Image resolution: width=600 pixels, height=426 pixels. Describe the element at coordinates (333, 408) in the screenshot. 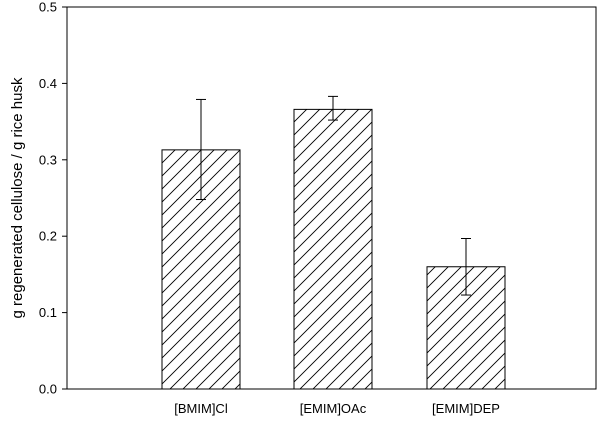

I see `x-tick-label: [EMIM]OAc` at that location.